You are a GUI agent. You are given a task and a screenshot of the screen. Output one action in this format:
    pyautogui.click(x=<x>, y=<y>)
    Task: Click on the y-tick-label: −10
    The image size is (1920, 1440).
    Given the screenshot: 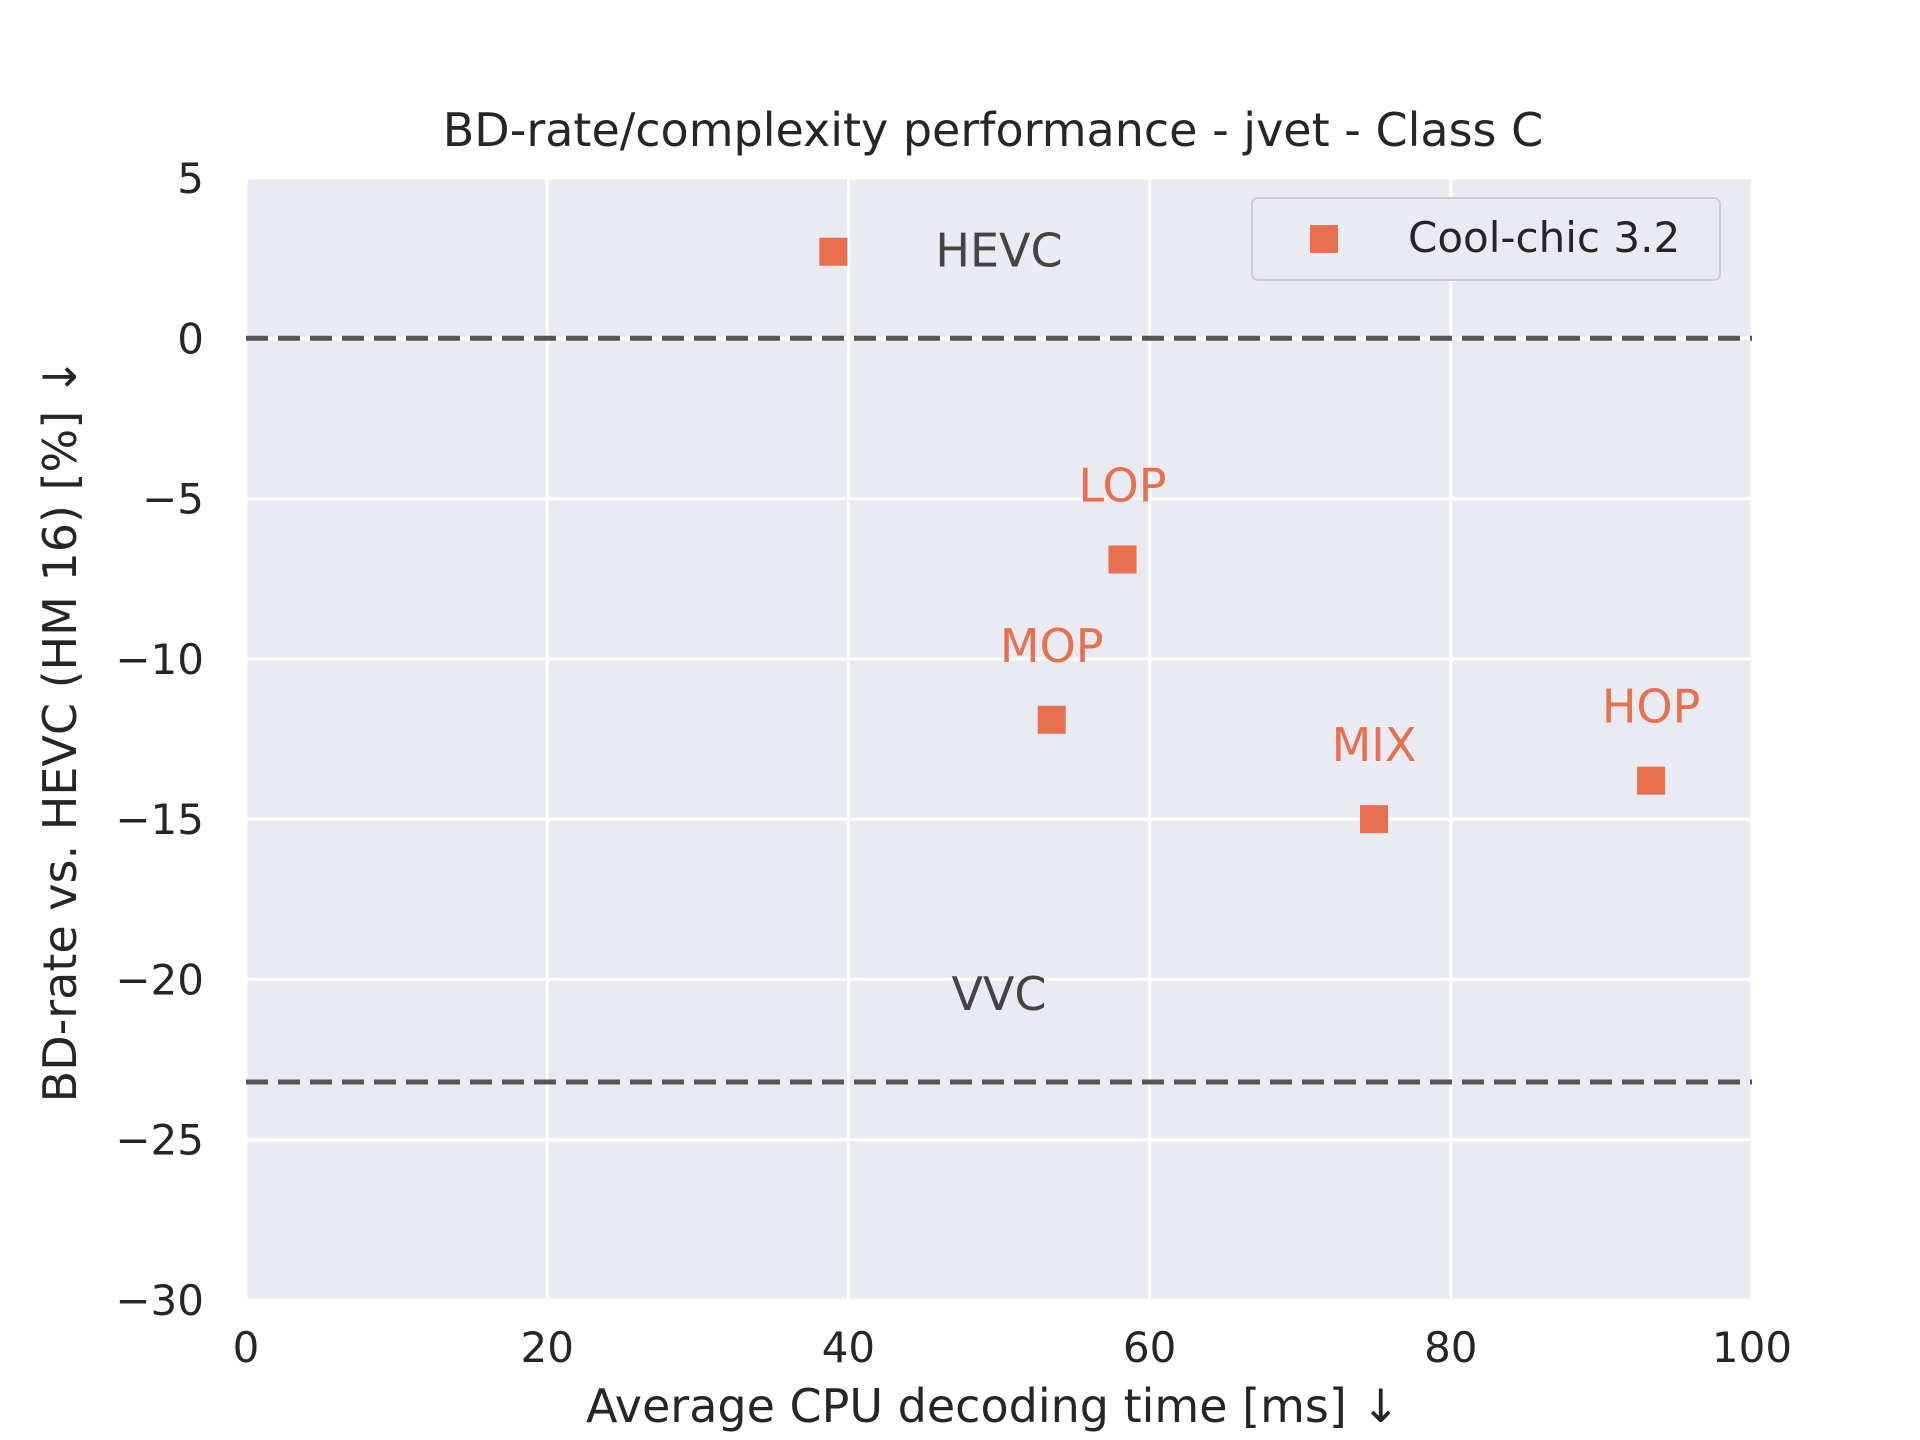 What is the action you would take?
    pyautogui.click(x=159, y=659)
    